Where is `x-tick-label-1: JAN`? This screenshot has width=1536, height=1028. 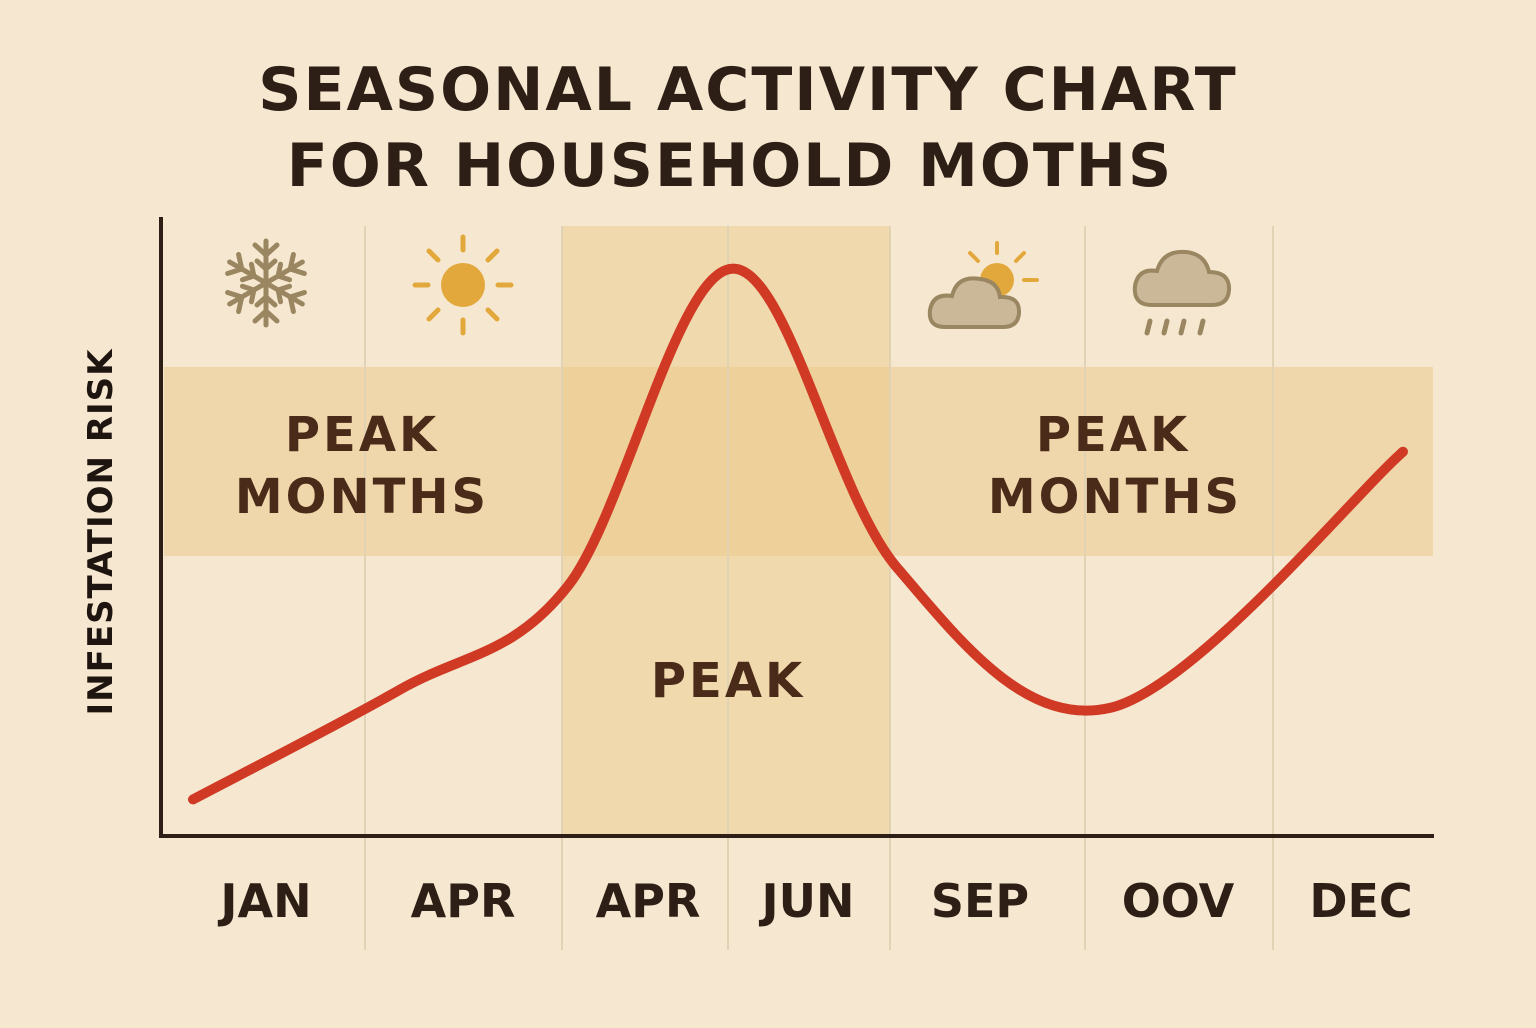
x-tick-label-1: JAN is located at coordinates (264, 901).